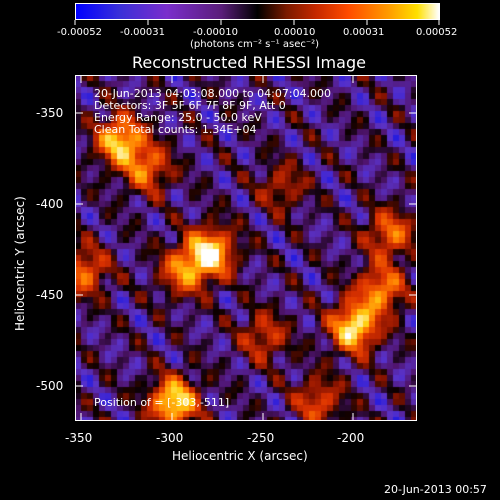 The height and width of the screenshot is (500, 500). What do you see at coordinates (215, 32) in the screenshot?
I see `colorbar-tick-label: -0.00010` at bounding box center [215, 32].